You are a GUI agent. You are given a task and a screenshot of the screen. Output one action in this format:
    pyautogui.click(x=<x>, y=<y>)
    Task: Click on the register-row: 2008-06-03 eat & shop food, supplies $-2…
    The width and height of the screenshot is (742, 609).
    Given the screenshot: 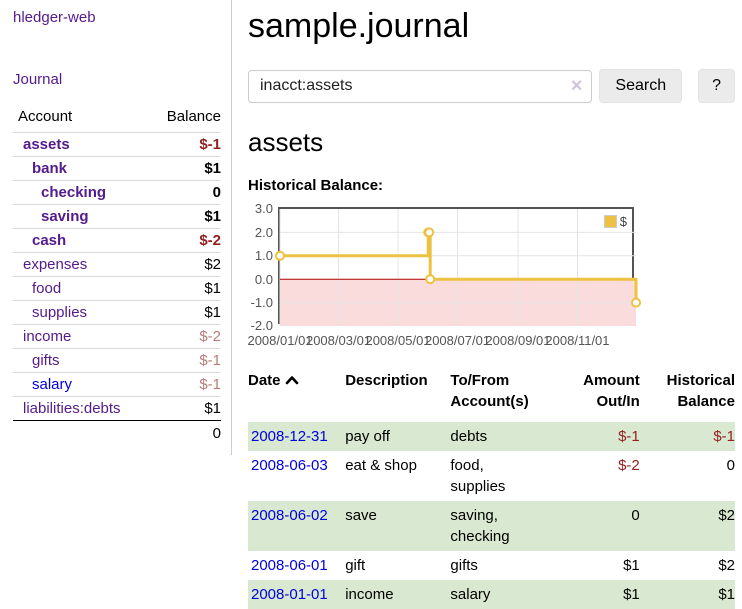 What is the action you would take?
    pyautogui.click(x=491, y=476)
    